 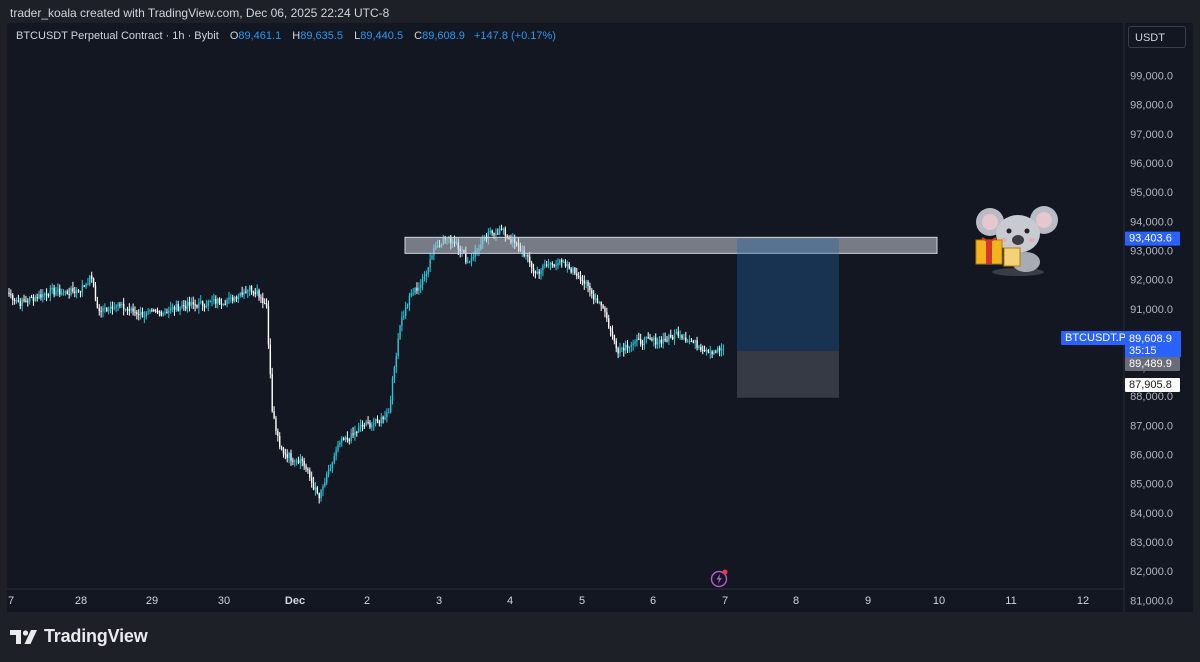 What do you see at coordinates (720, 578) in the screenshot?
I see `lightning-icon` at bounding box center [720, 578].